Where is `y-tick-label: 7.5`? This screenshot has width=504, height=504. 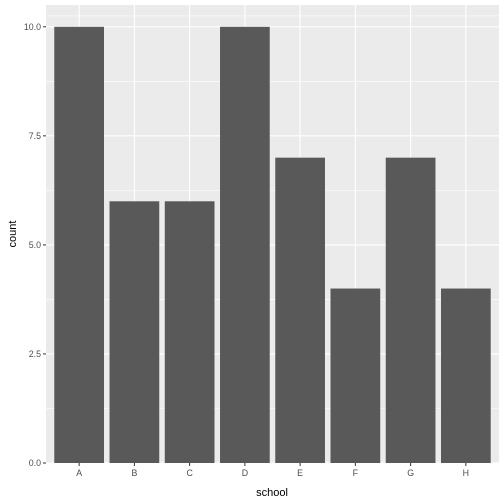
y-tick-label: 7.5 is located at coordinates (35, 136).